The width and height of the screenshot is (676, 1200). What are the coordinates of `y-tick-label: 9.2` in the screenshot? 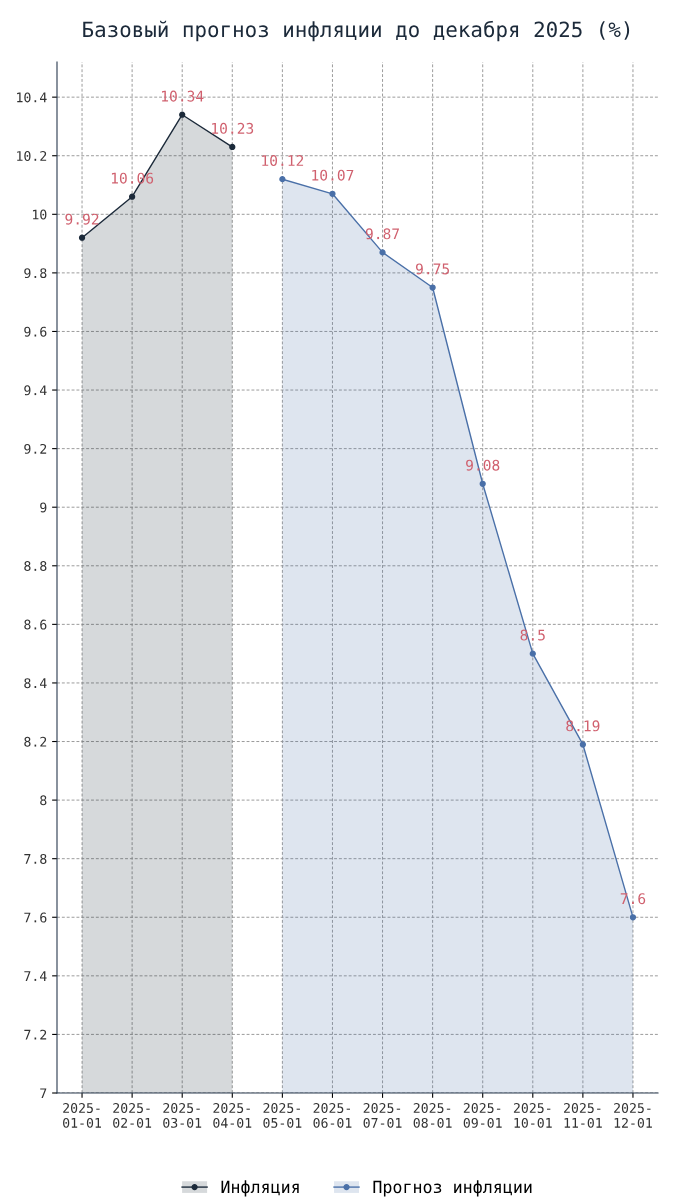 It's located at (35, 448).